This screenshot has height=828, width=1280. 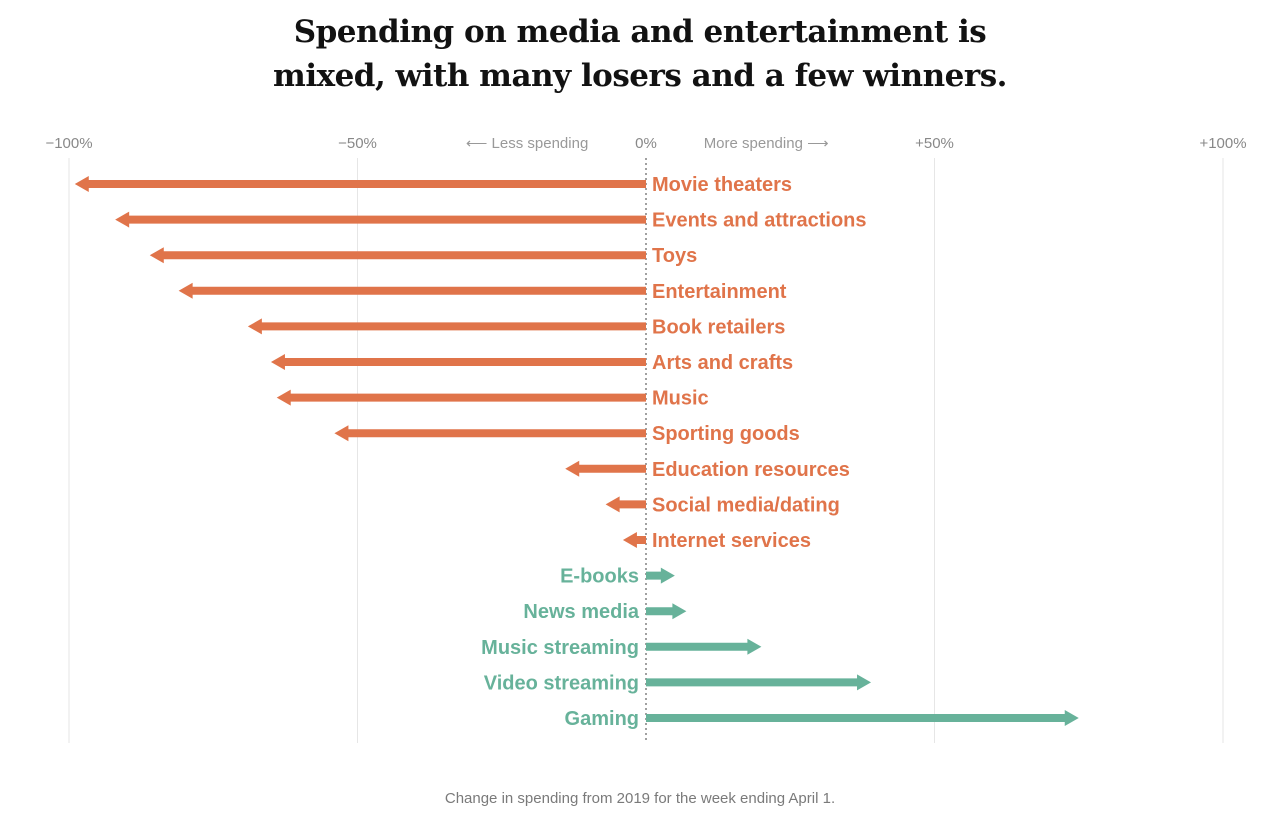 I want to click on category-label: Events and attractions, so click(x=759, y=221).